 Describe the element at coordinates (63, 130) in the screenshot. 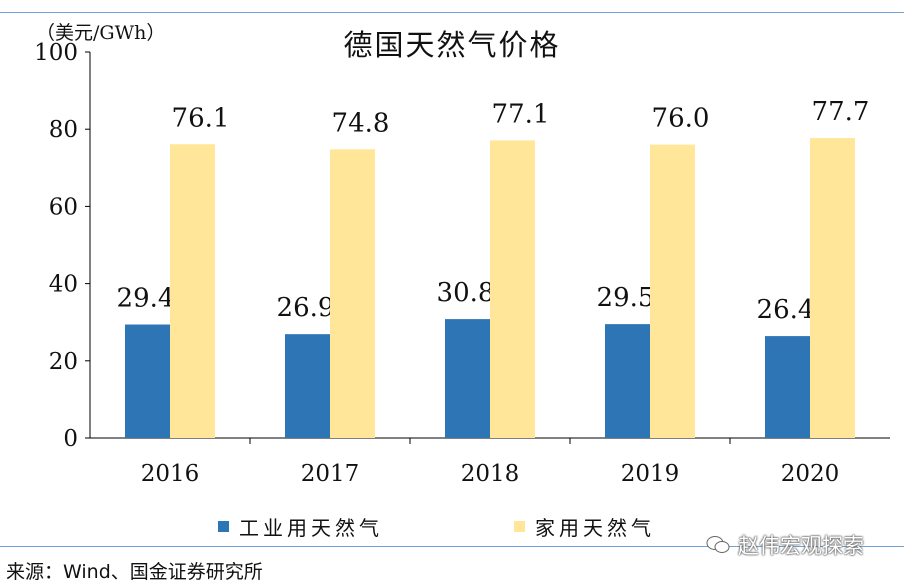

I see `y-tick-label: 80` at that location.